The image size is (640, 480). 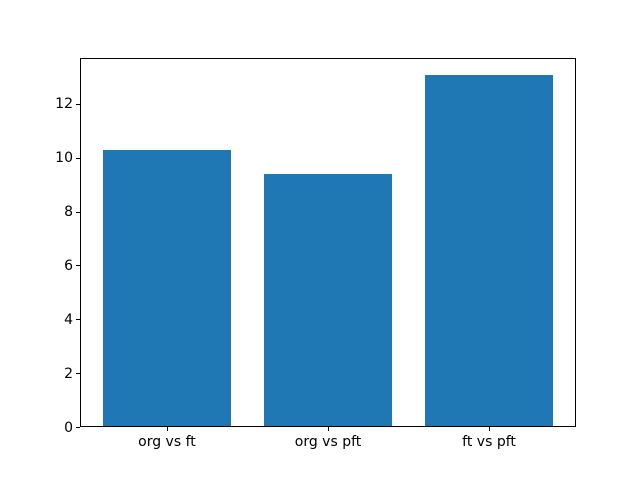 I want to click on x-tick-label: org vs pft, so click(x=328, y=442).